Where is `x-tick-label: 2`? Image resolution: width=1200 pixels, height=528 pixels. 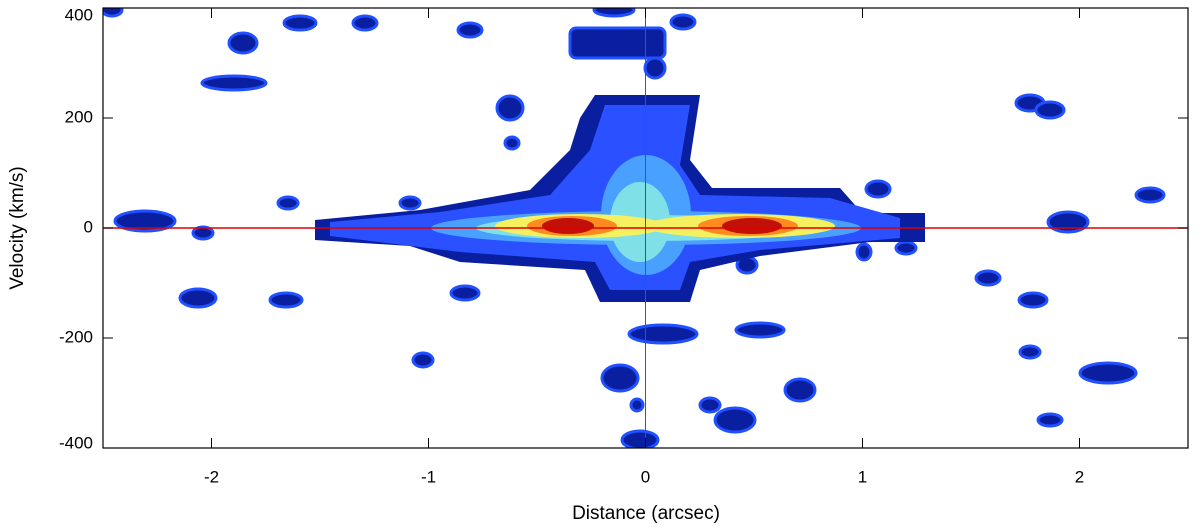 x-tick-label: 2 is located at coordinates (1079, 476).